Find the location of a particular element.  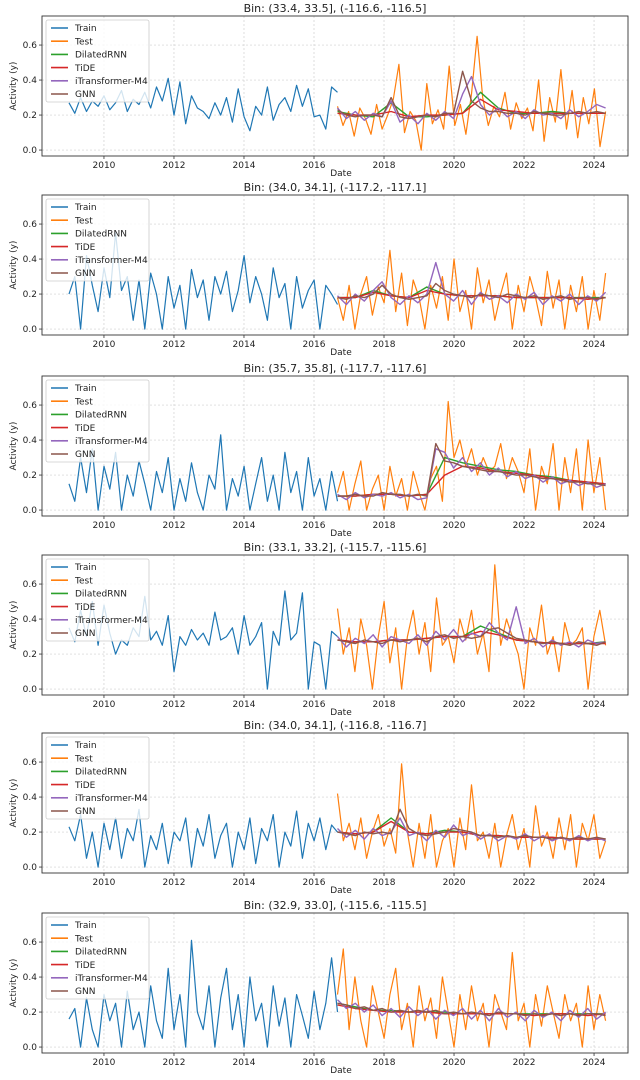

legend-label: Test is located at coordinates (83, 939).